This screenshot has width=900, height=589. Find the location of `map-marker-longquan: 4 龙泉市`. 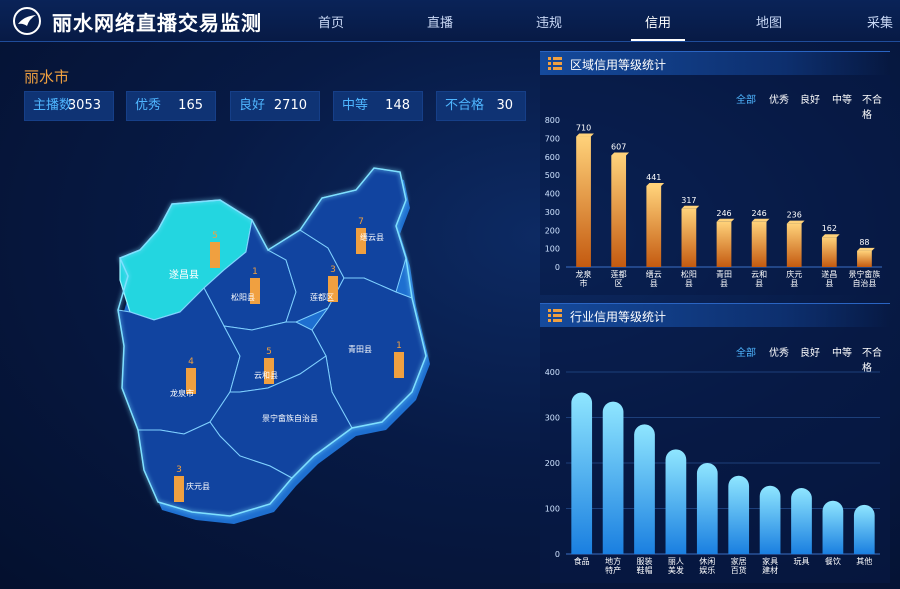

map-marker-longquan: 4 龙泉市 is located at coordinates (183, 377).